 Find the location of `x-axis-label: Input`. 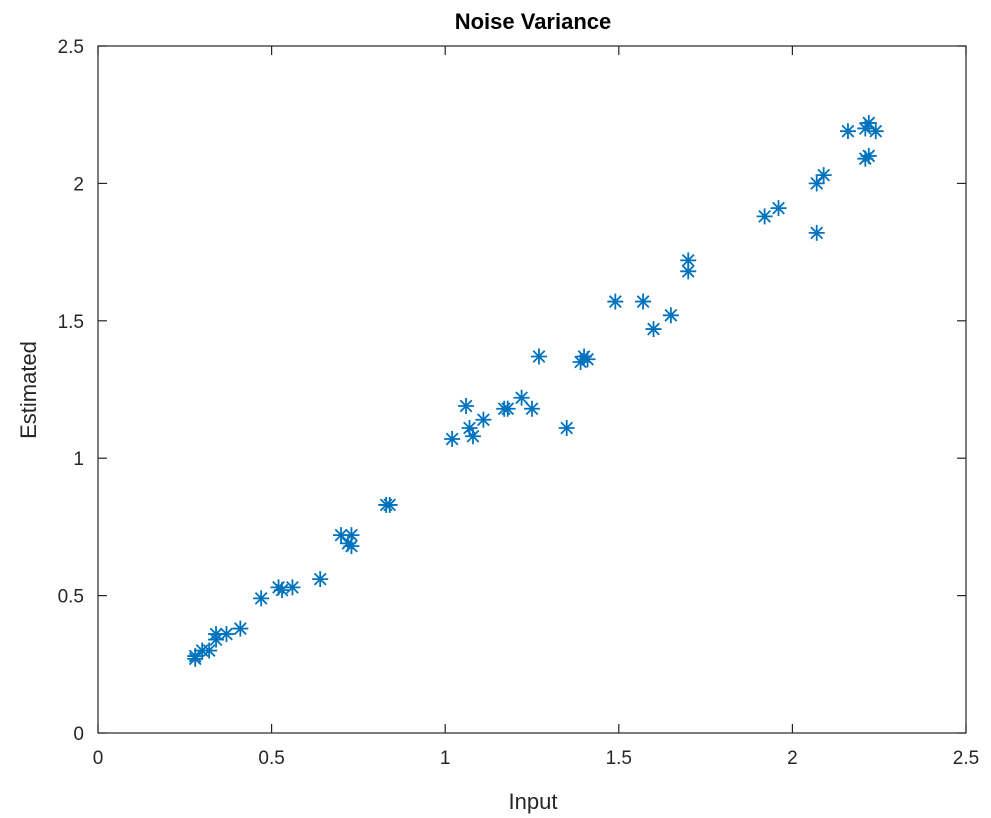

x-axis-label: Input is located at coordinates (533, 801).